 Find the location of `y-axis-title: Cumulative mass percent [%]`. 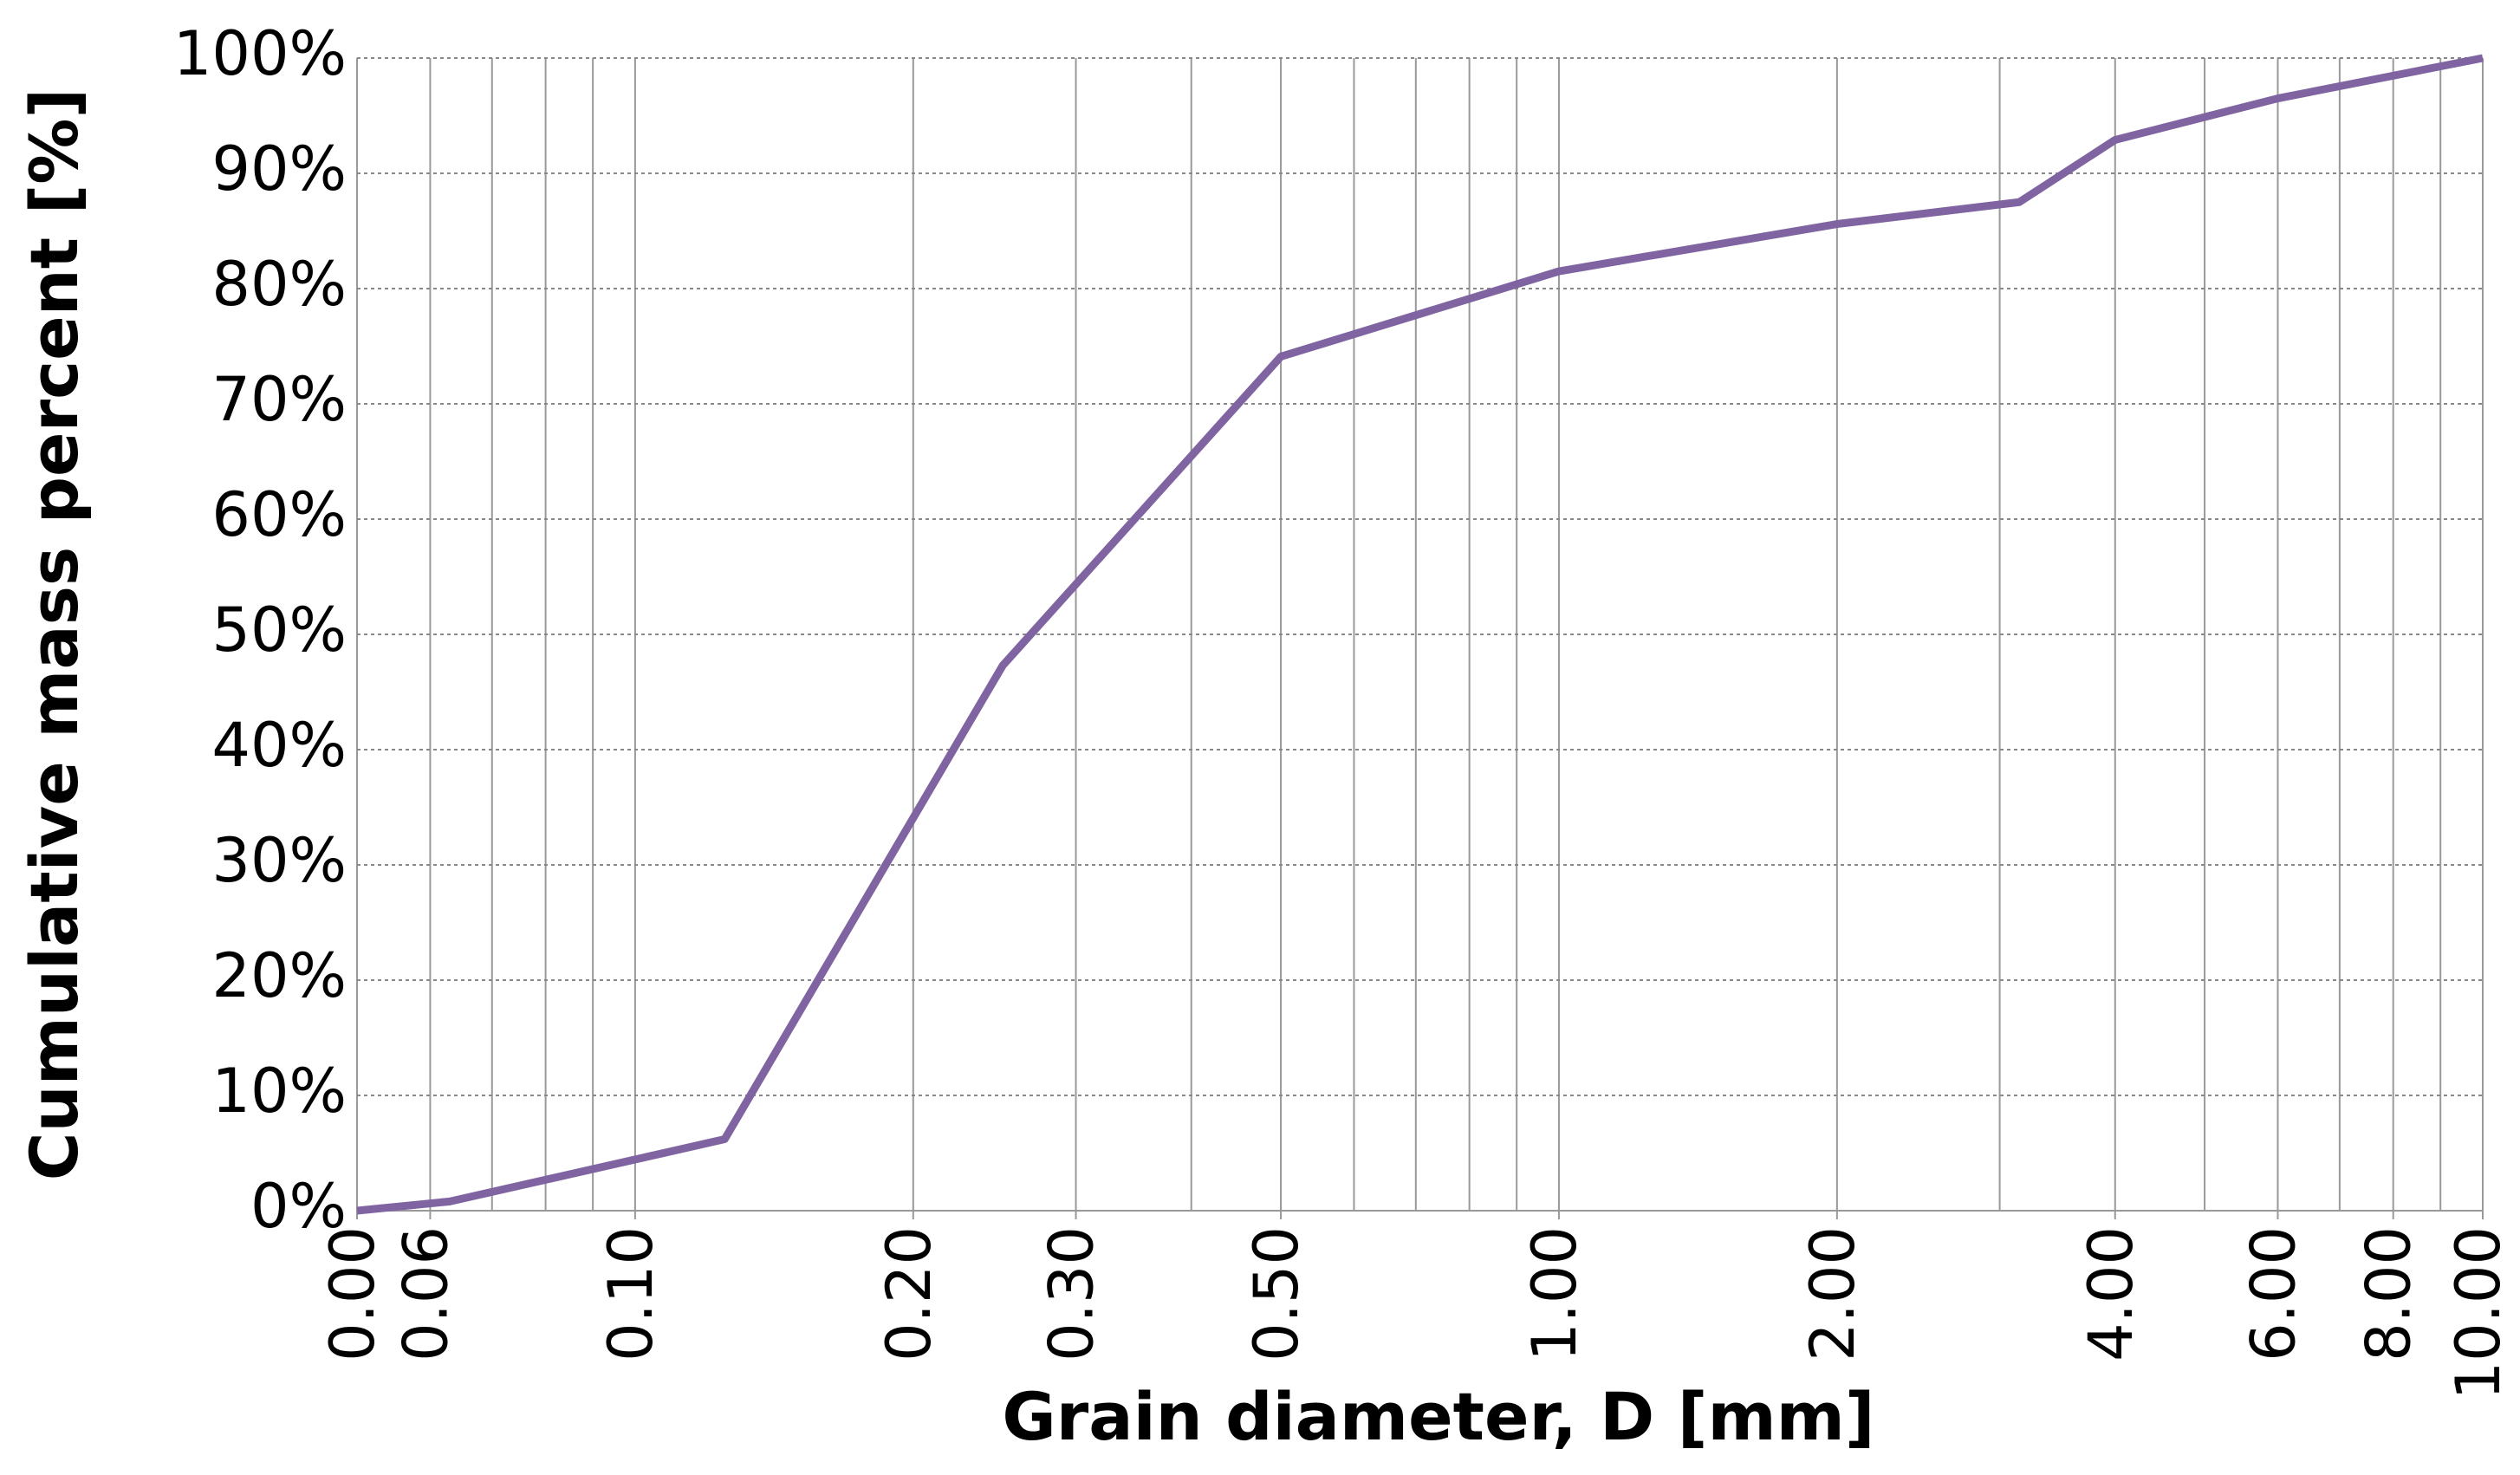

y-axis-title: Cumulative mass percent [%] is located at coordinates (54, 634).